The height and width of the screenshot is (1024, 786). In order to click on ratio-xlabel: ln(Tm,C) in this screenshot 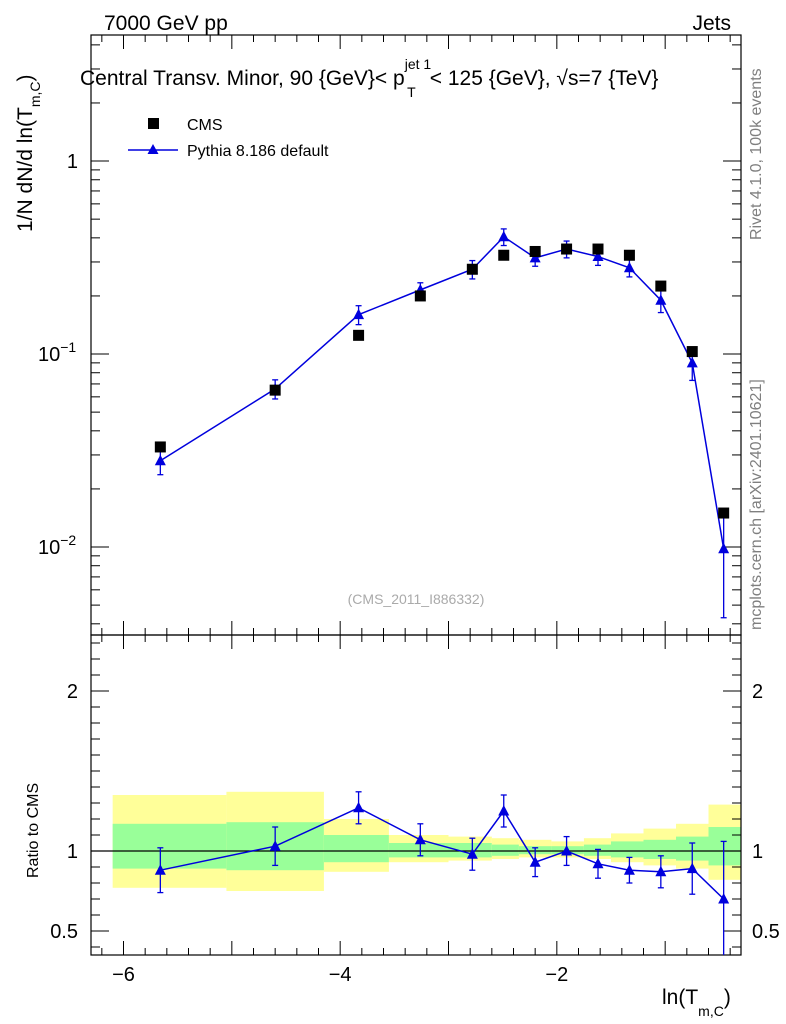, I will do `click(696, 1002)`.